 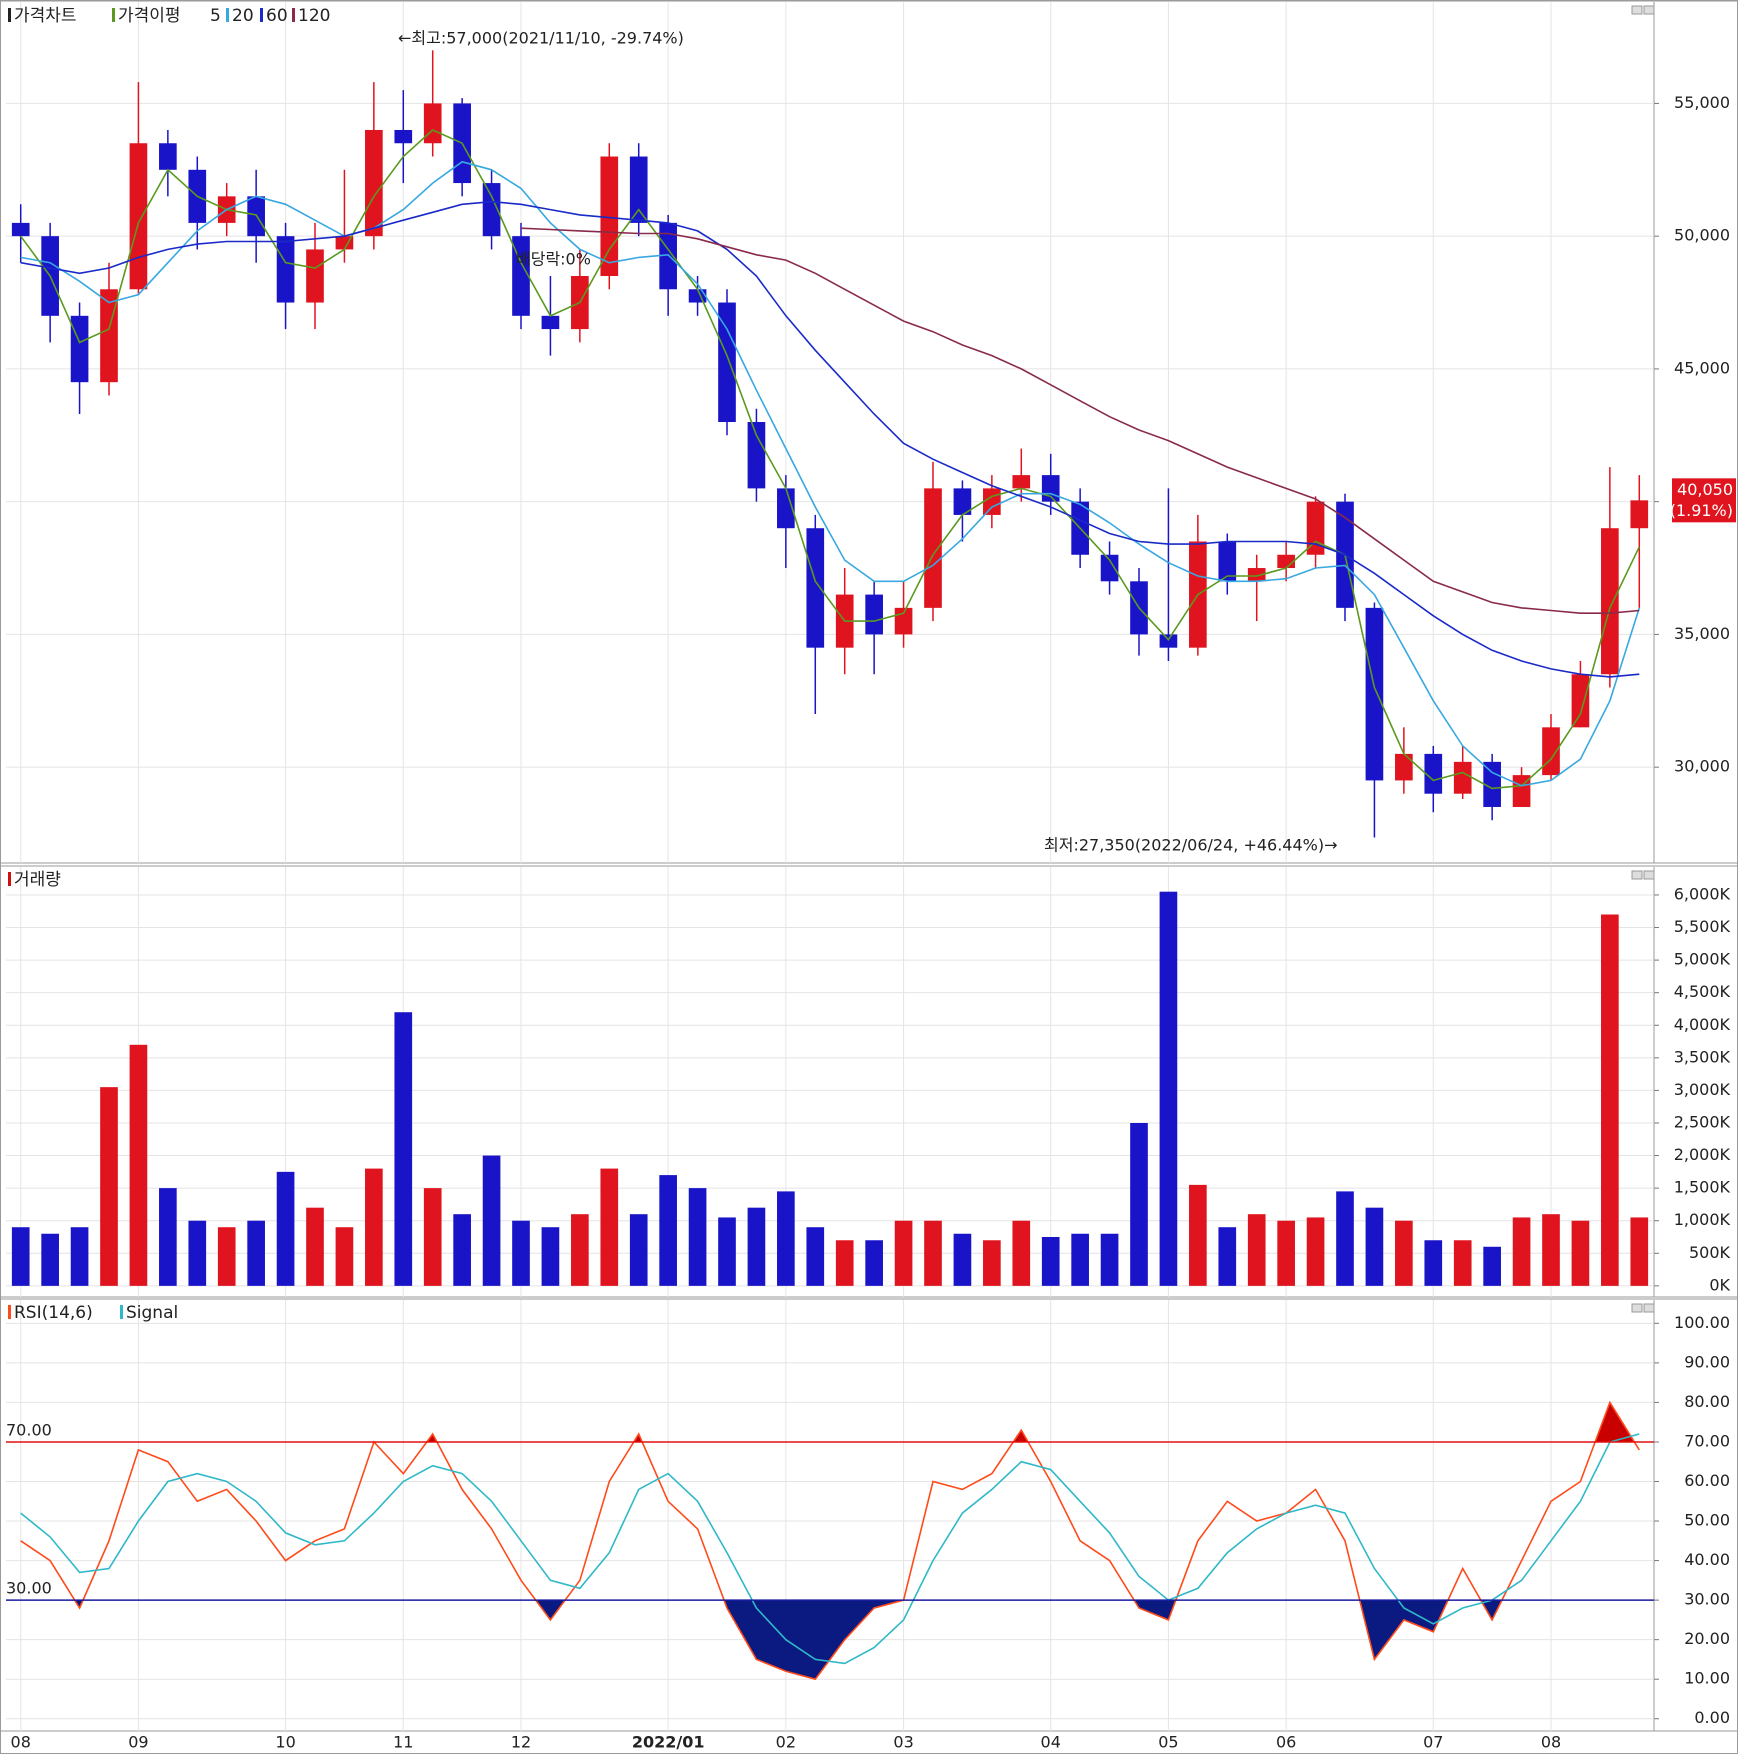 I want to click on y-tick-label: 30.00, so click(x=1707, y=1599).